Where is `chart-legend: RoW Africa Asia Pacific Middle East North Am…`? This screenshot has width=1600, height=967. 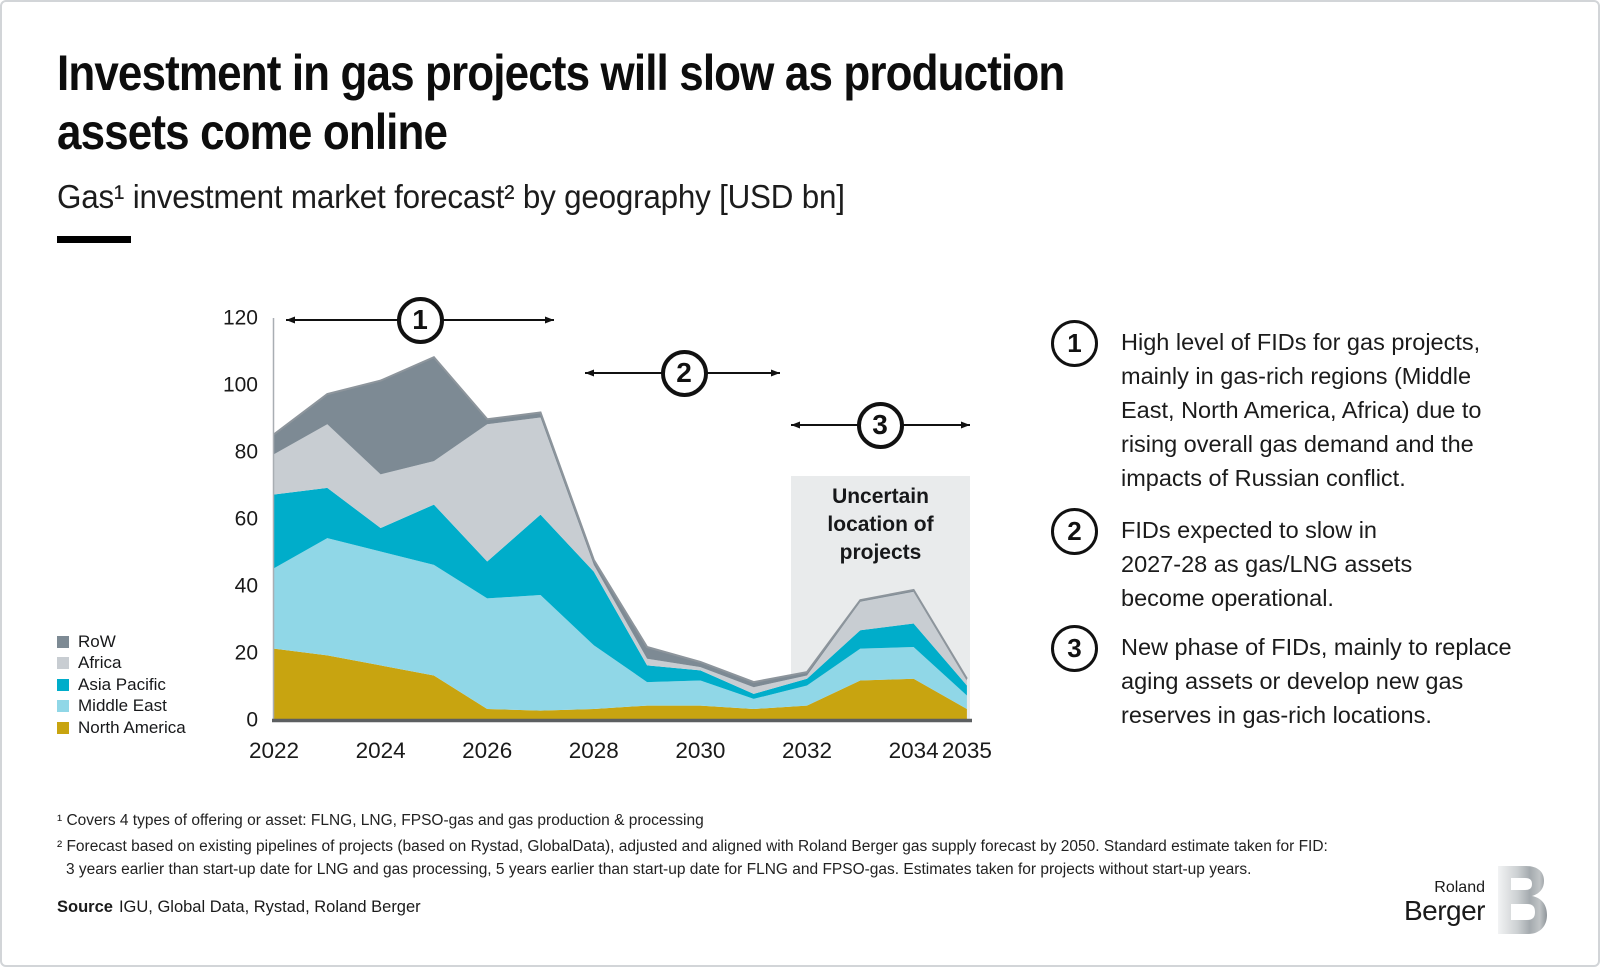
chart-legend: RoW Africa Asia Pacific Middle East North Am… is located at coordinates (121, 685).